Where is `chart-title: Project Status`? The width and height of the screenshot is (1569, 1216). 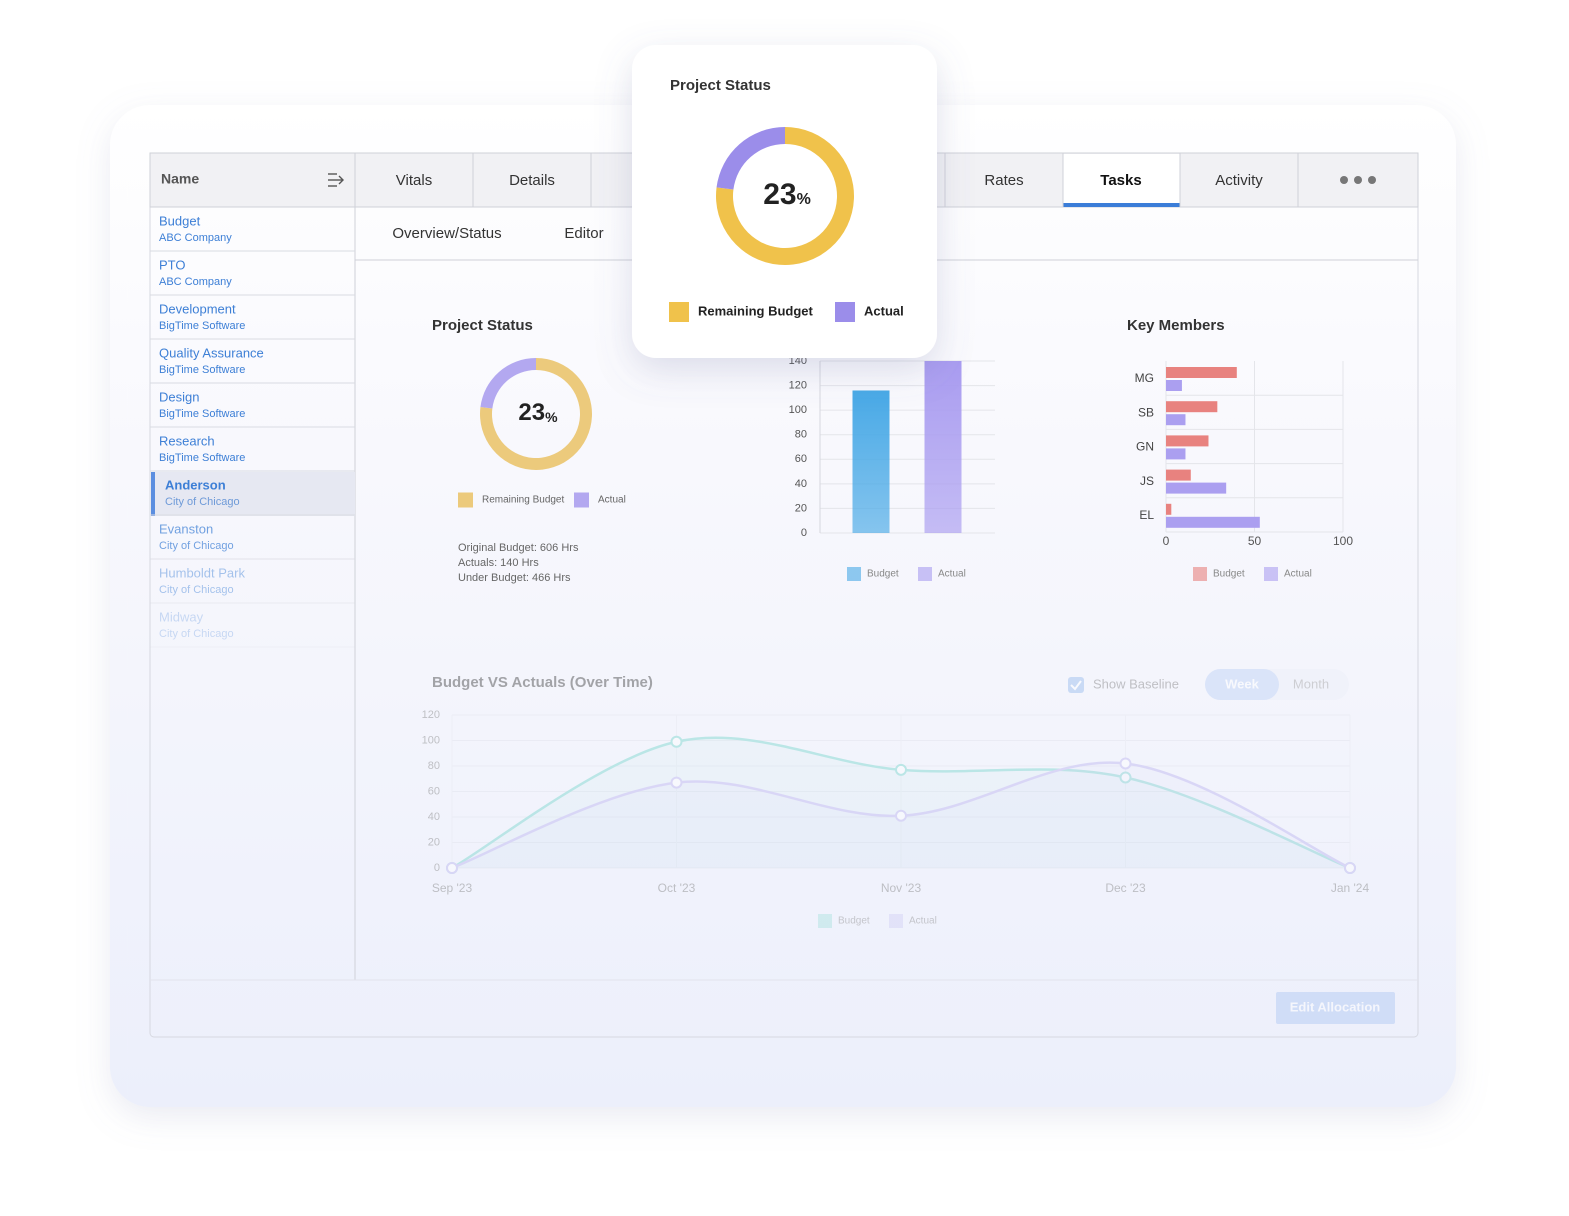 chart-title: Project Status is located at coordinates (720, 85).